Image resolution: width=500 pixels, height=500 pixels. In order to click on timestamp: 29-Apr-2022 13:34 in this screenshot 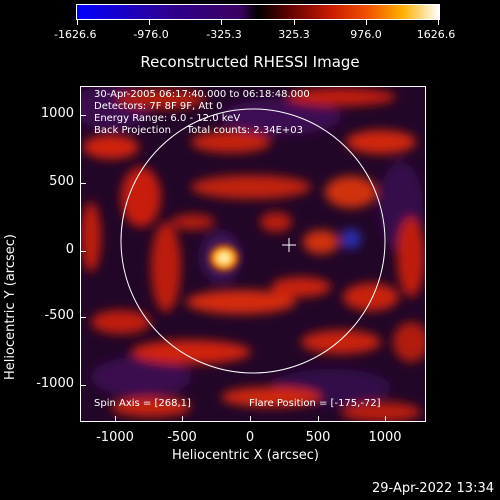, I will do `click(433, 488)`.